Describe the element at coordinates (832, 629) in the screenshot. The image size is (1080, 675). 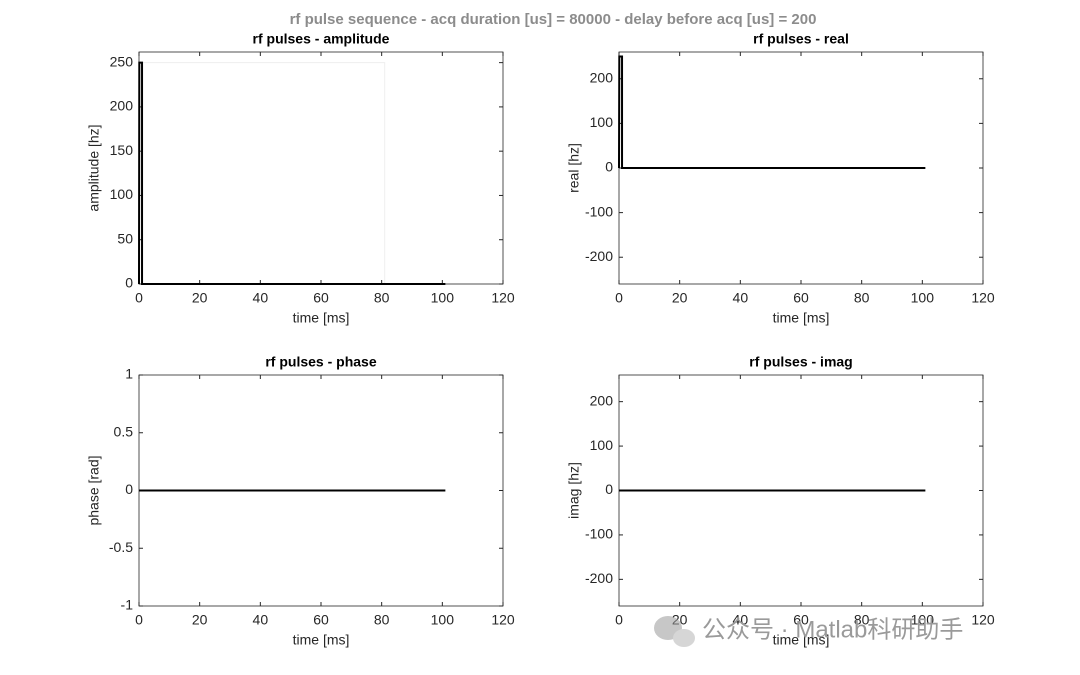
I see `watermark: 公众号 · Matlab科研助手` at that location.